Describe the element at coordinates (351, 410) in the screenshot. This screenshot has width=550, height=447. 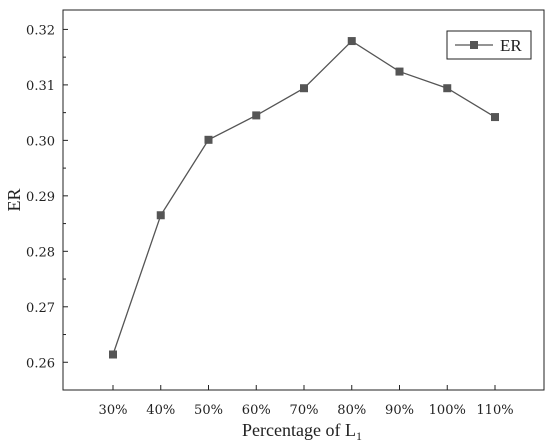
I see `x-tick-label: 80%` at that location.